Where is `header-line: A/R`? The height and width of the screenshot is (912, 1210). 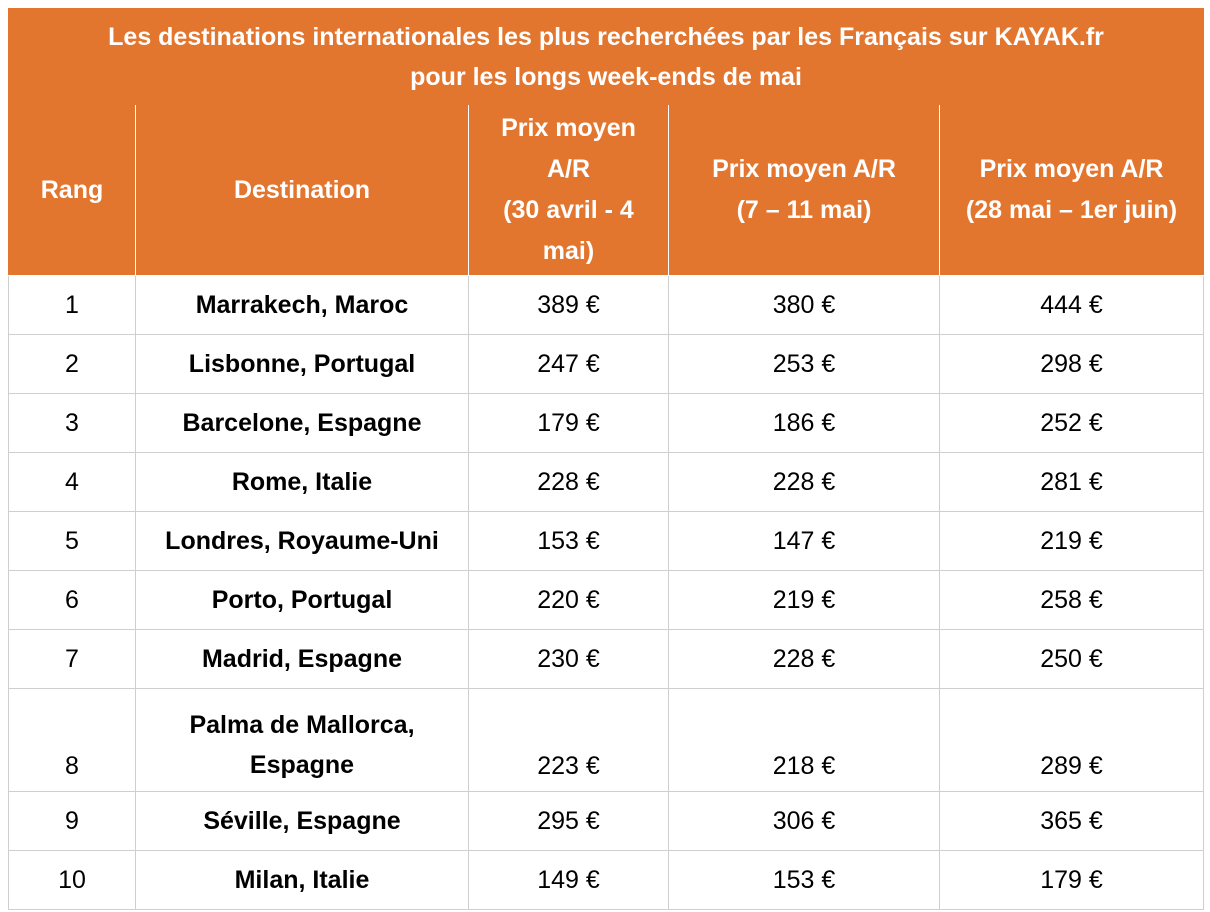
header-line: A/R is located at coordinates (568, 169).